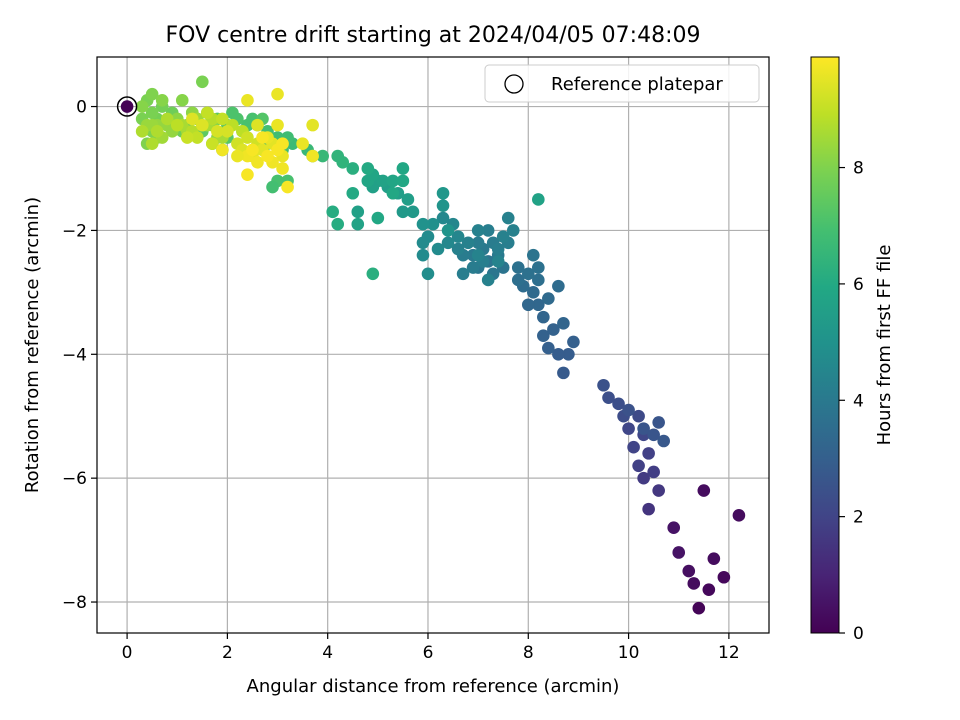 This screenshot has width=960, height=720. Describe the element at coordinates (858, 285) in the screenshot. I see `colorbar-tick-label: 6` at that location.